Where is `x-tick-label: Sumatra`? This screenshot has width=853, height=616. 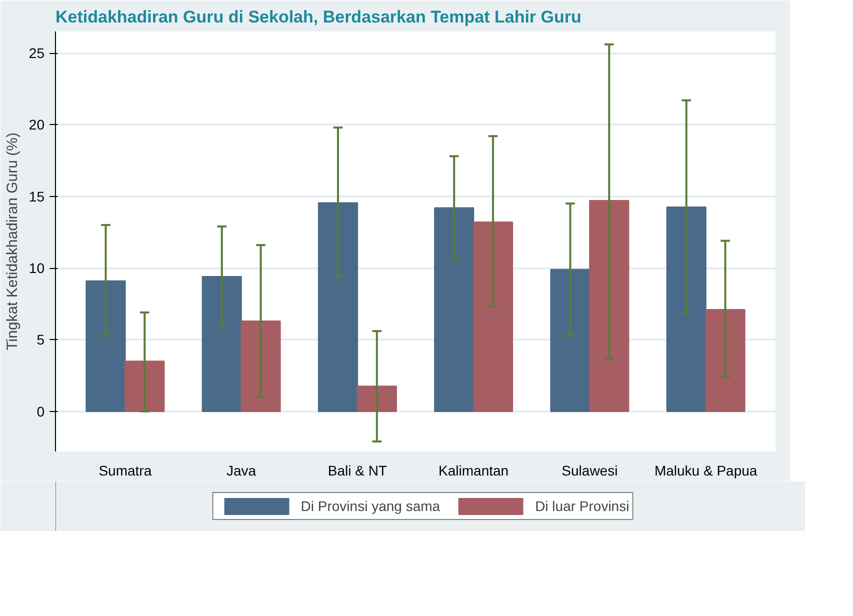 x-tick-label: Sumatra is located at coordinates (125, 470).